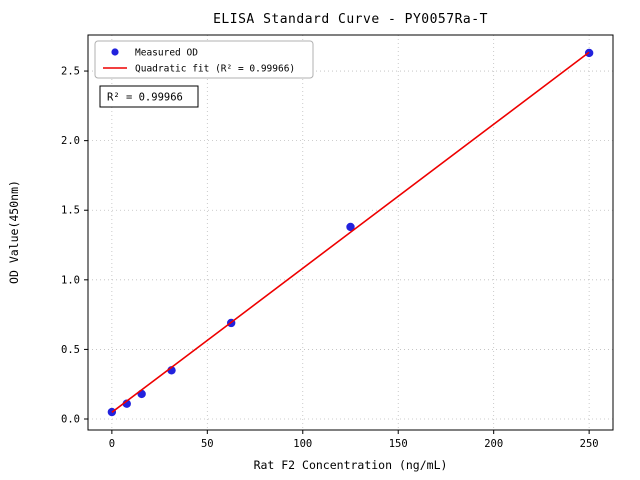  What do you see at coordinates (398, 444) in the screenshot?
I see `x-tick-label: 150` at bounding box center [398, 444].